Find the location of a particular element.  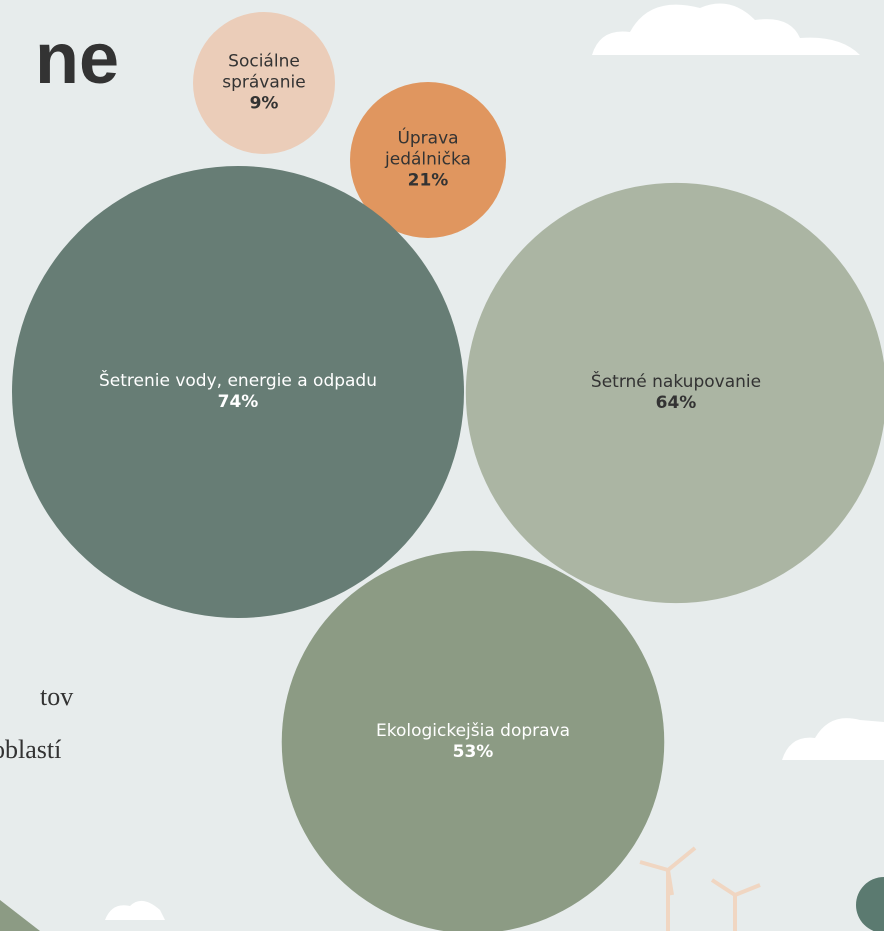

category-label: Úprava jedálnička is located at coordinates (428, 149).